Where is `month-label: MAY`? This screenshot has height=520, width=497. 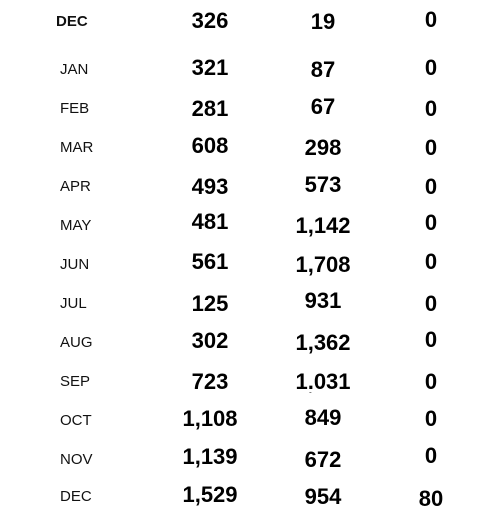
month-label: MAY is located at coordinates (76, 225).